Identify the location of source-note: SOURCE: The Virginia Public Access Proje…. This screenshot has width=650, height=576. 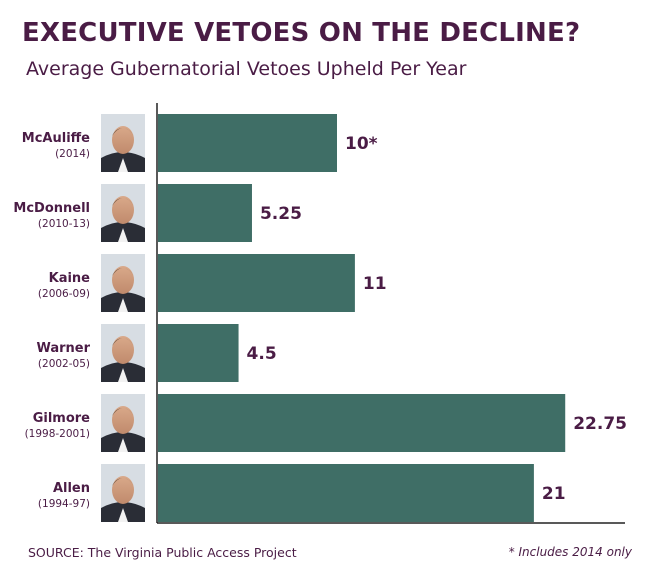
(162, 552).